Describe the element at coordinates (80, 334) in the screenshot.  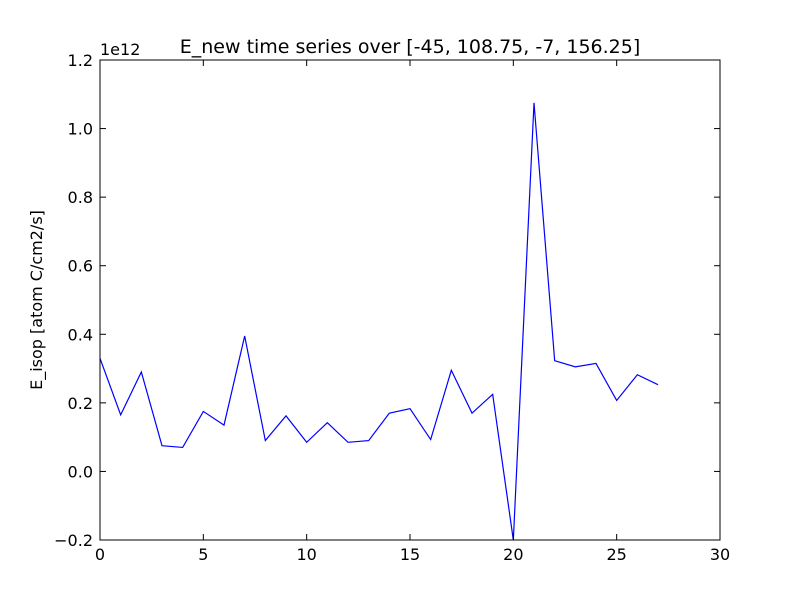
I see `y-tick-label: 0.4` at that location.